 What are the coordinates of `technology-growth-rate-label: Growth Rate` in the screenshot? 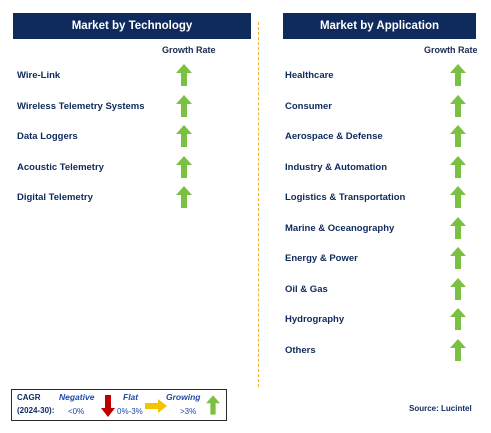 It's located at (189, 50).